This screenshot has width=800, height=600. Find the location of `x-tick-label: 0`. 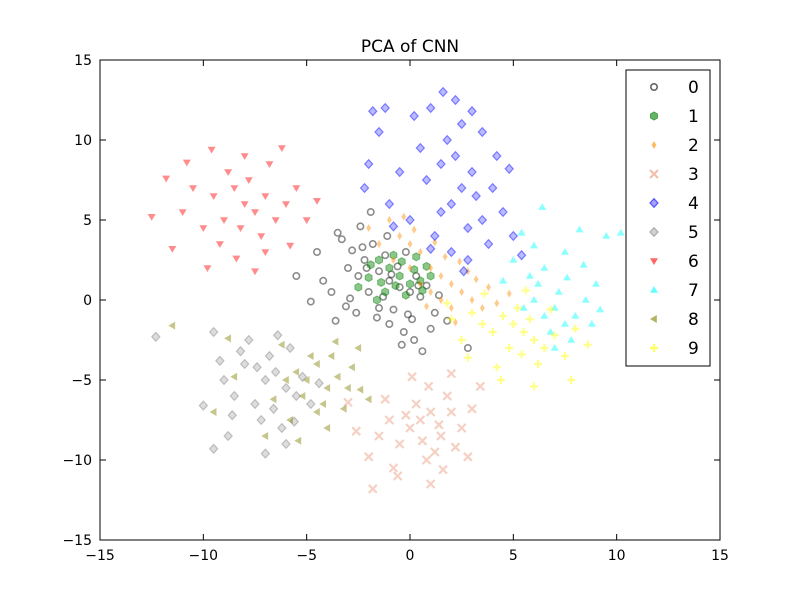

x-tick-label: 0 is located at coordinates (410, 556).